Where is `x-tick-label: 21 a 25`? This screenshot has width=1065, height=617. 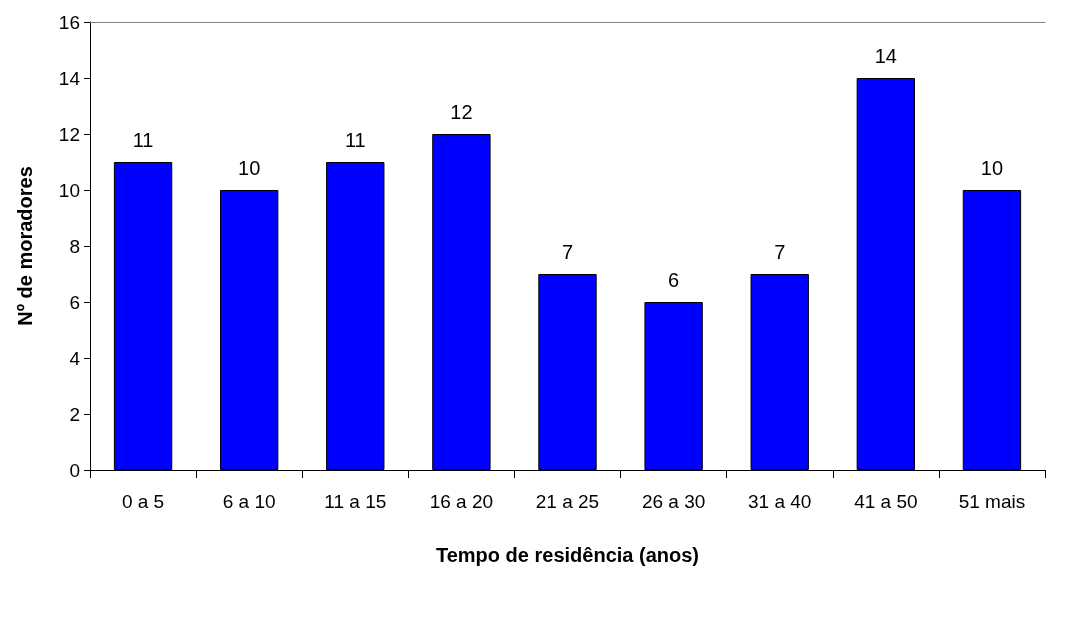
x-tick-label: 21 a 25 is located at coordinates (567, 501).